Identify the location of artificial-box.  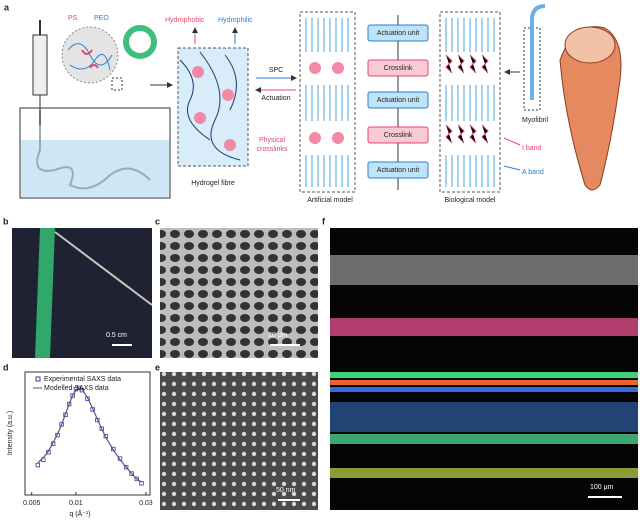
(327, 102).